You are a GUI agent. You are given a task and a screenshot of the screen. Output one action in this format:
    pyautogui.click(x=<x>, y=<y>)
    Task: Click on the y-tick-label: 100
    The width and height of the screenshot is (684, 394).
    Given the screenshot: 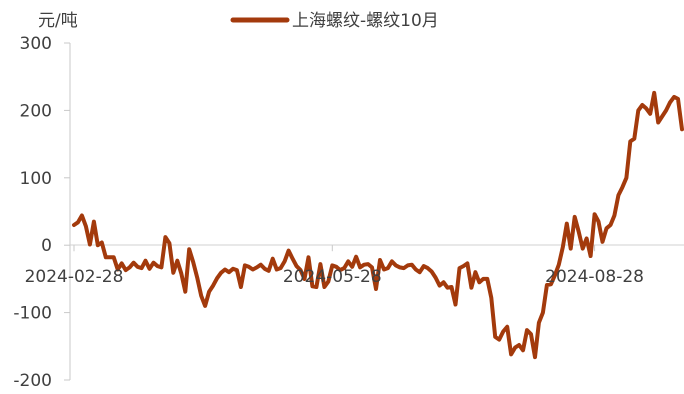 What is the action you would take?
    pyautogui.click(x=36, y=179)
    